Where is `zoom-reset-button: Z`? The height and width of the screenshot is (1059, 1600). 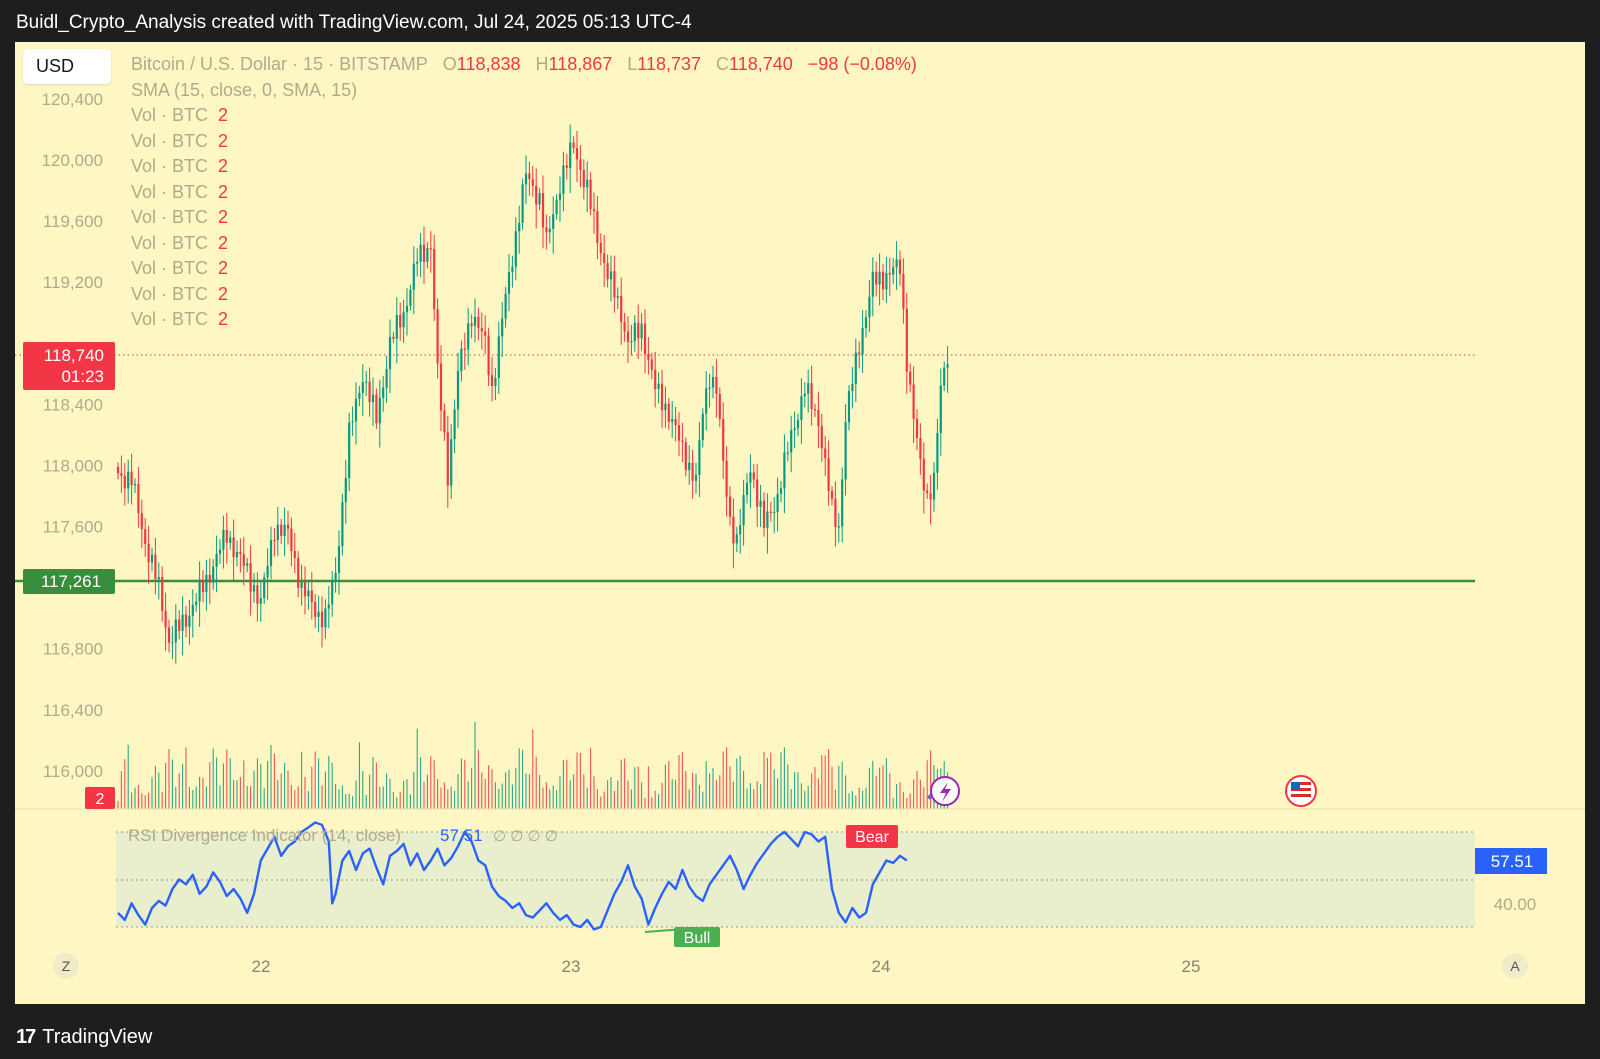 zoom-reset-button: Z is located at coordinates (66, 966).